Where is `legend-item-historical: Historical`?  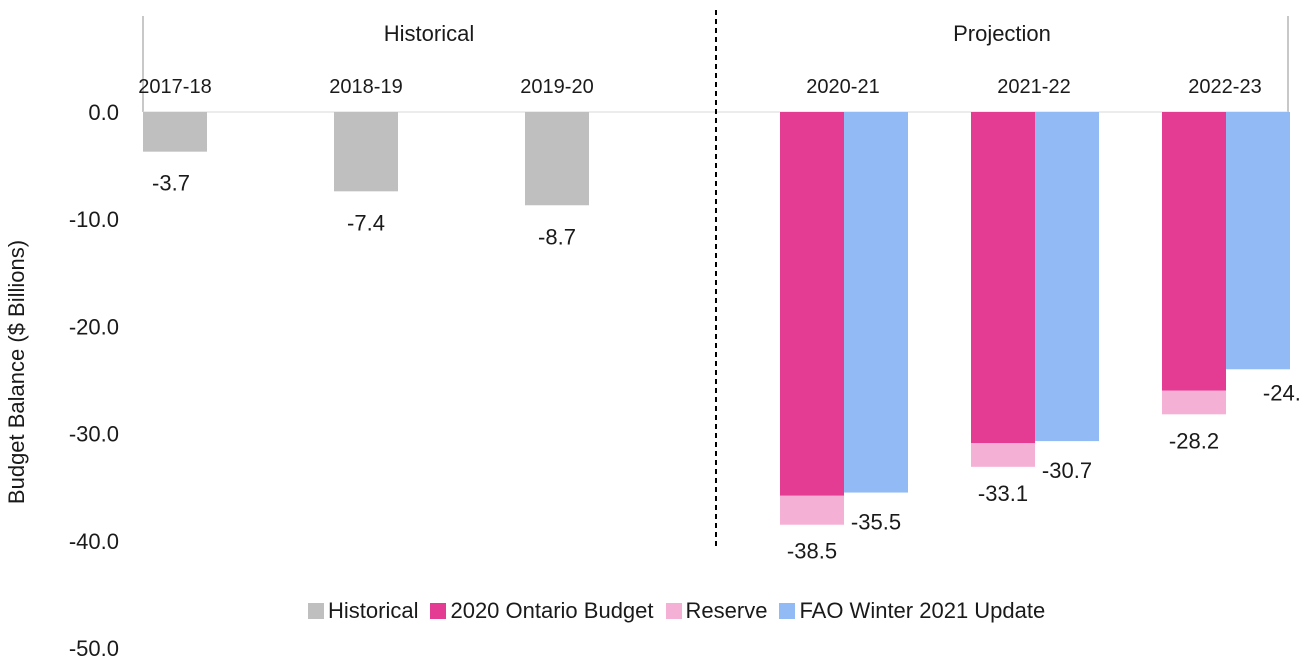
legend-item-historical: Historical is located at coordinates (363, 611).